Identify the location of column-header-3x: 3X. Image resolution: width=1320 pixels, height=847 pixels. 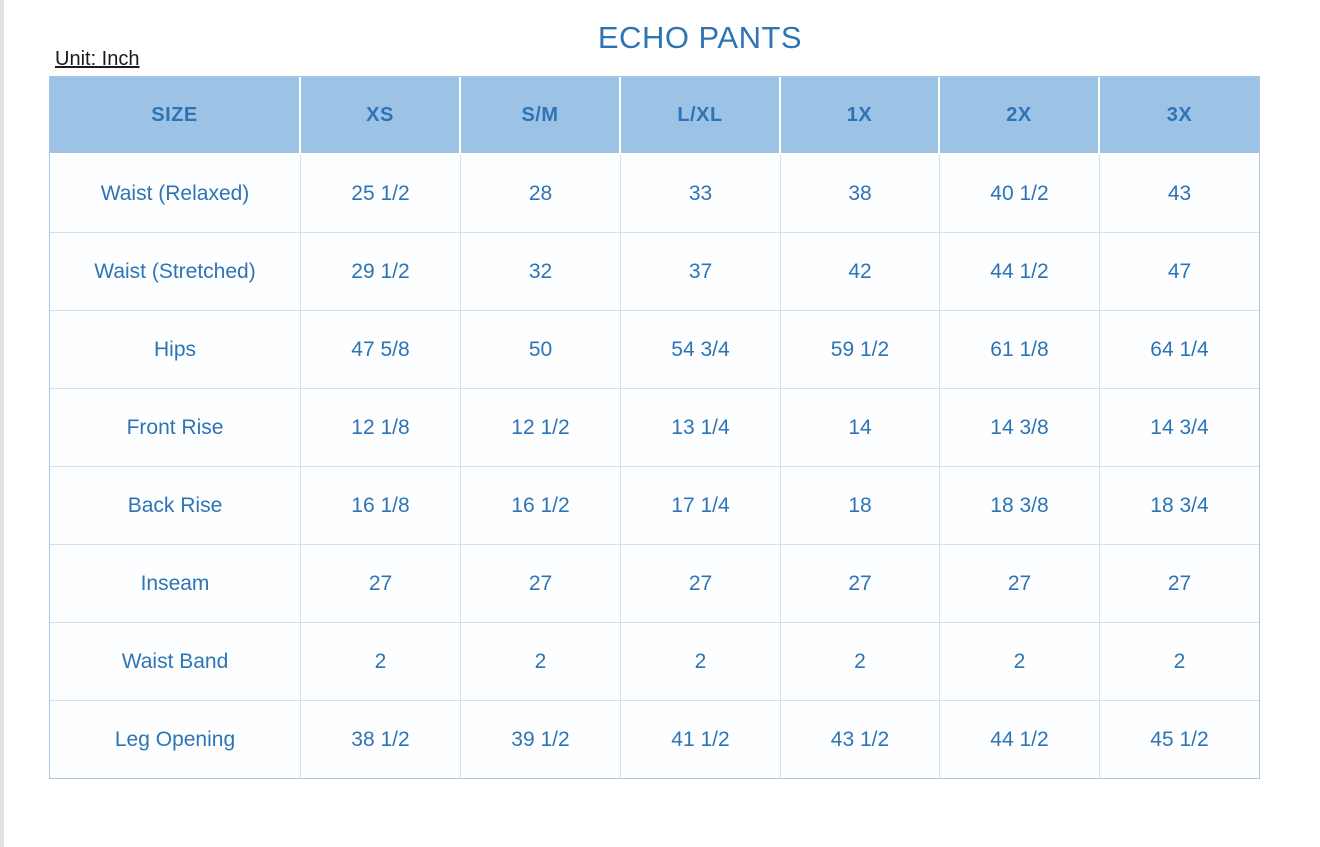
(1179, 116).